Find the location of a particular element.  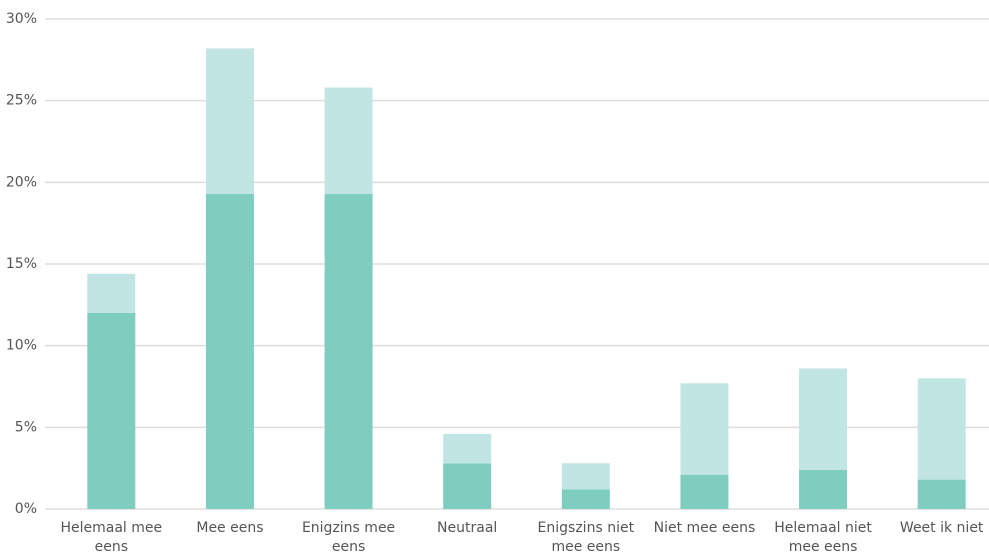

y-tick-label: 25% is located at coordinates (21, 101).